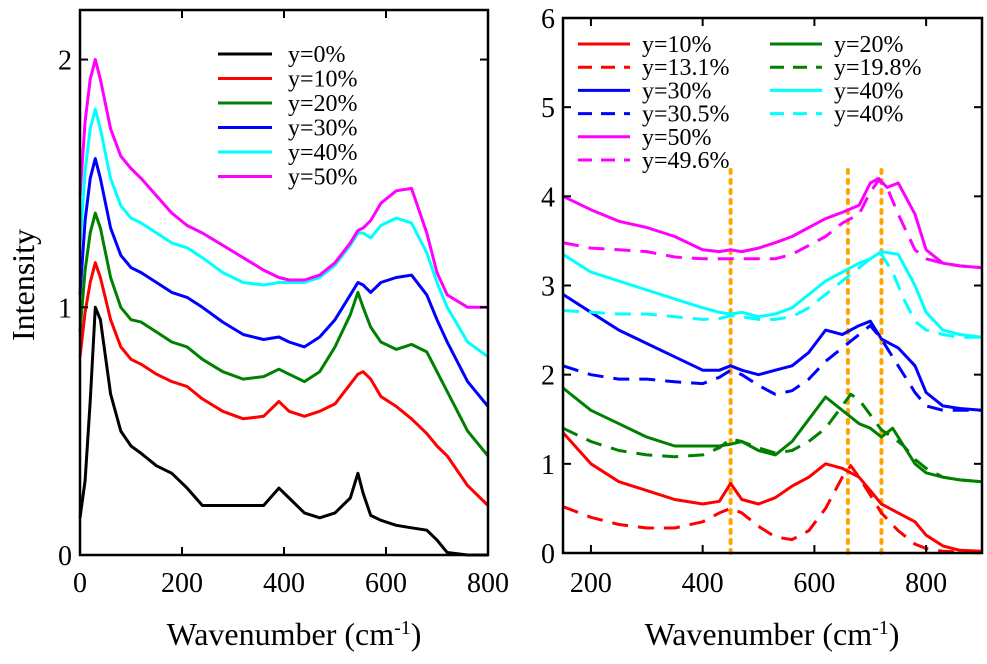 The image size is (987, 664). Describe the element at coordinates (869, 45) in the screenshot. I see `right-legend-label: y=20%` at that location.